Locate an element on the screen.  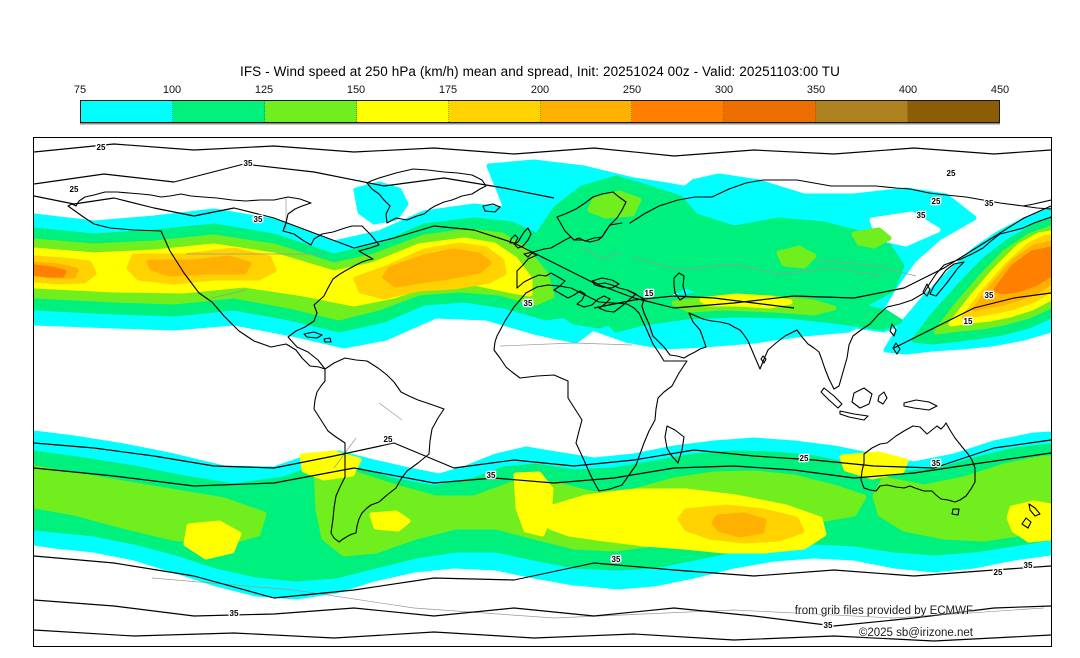
australia-coast is located at coordinates (918, 462).